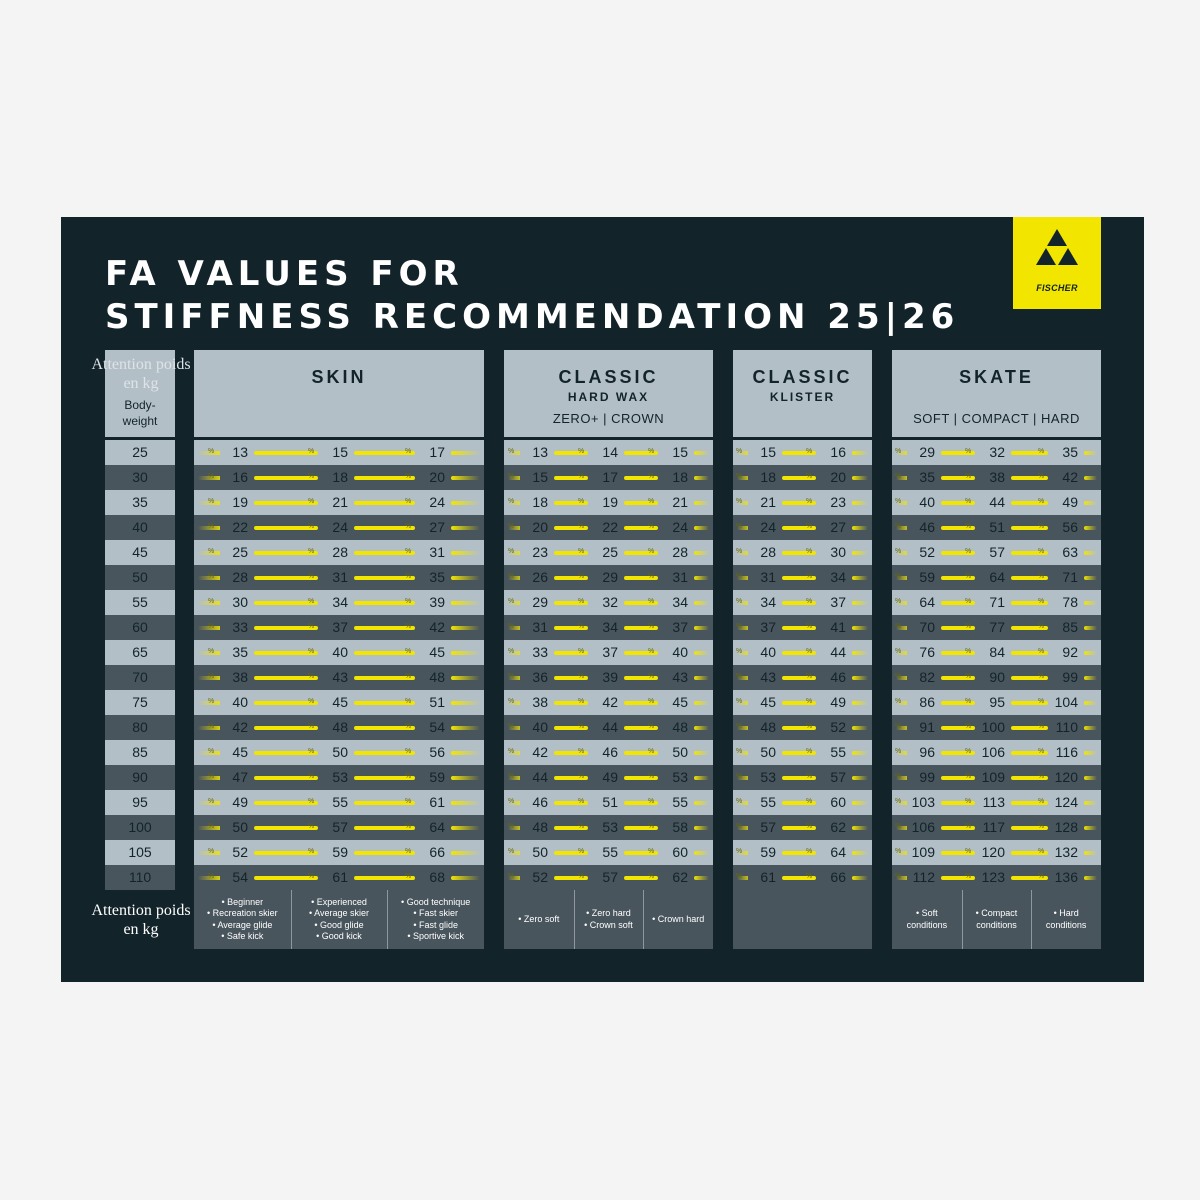  What do you see at coordinates (674, 452) in the screenshot?
I see `fa-value: 15` at bounding box center [674, 452].